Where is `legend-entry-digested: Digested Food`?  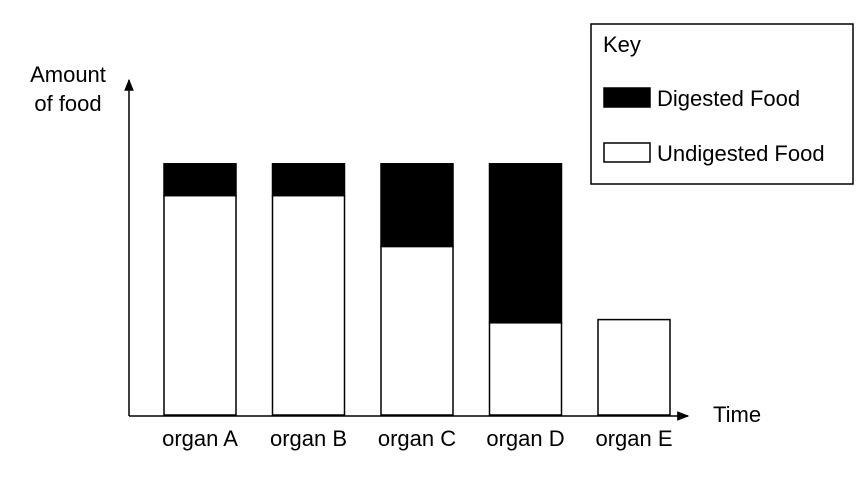 legend-entry-digested: Digested Food is located at coordinates (728, 98).